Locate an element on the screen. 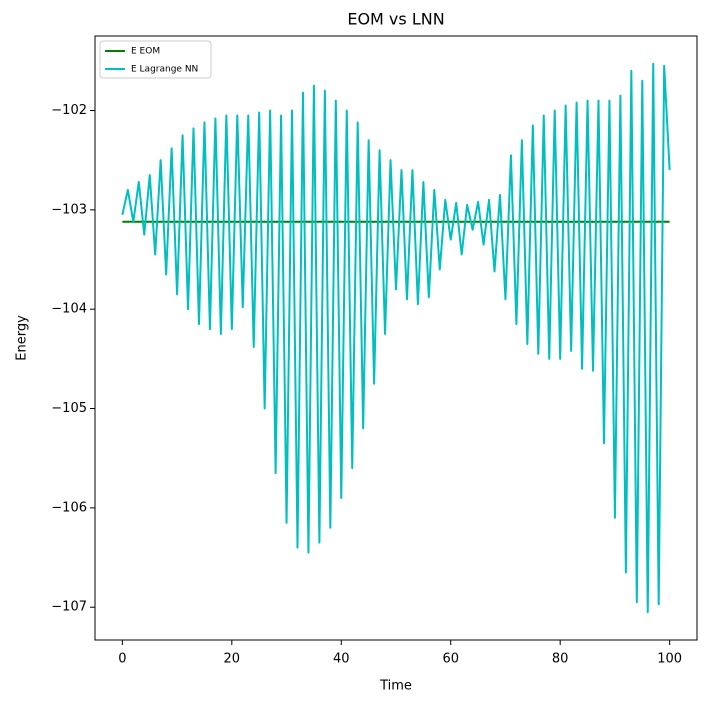 The width and height of the screenshot is (707, 707). x-tick-label: 60 is located at coordinates (450, 659).